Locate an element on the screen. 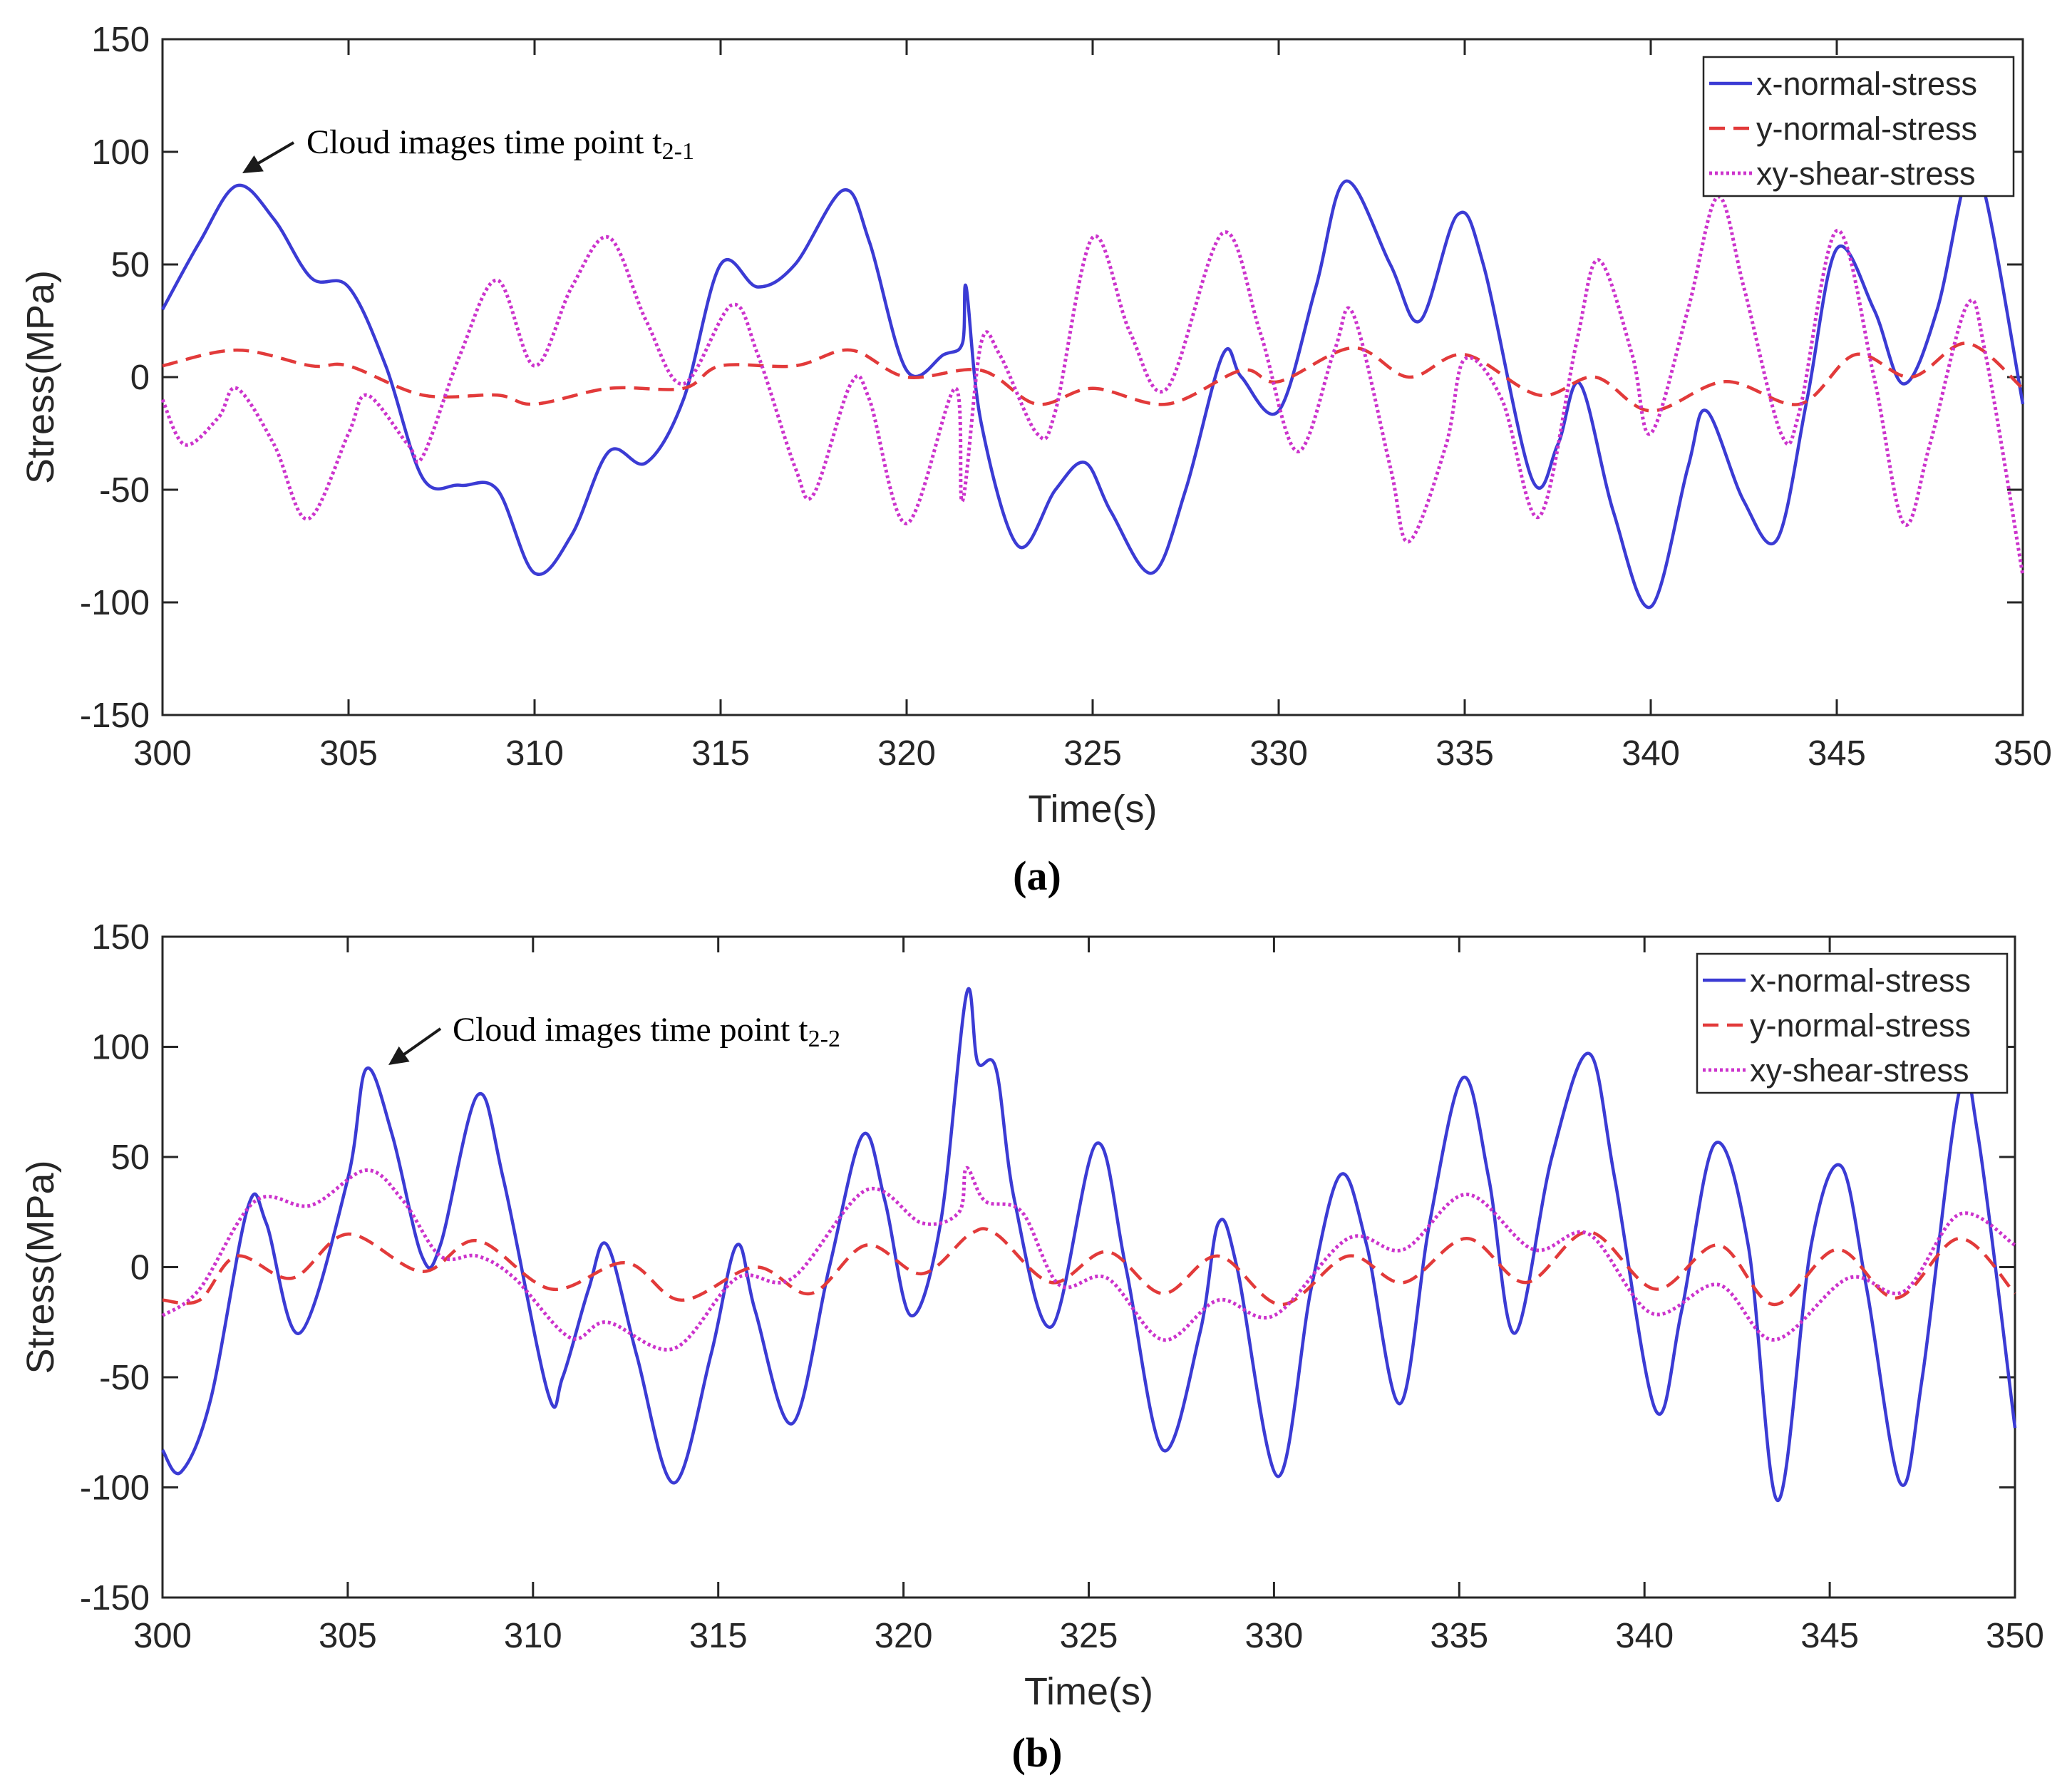 The image size is (2072, 1790). annotation-subscript: 2-2 is located at coordinates (824, 1039).